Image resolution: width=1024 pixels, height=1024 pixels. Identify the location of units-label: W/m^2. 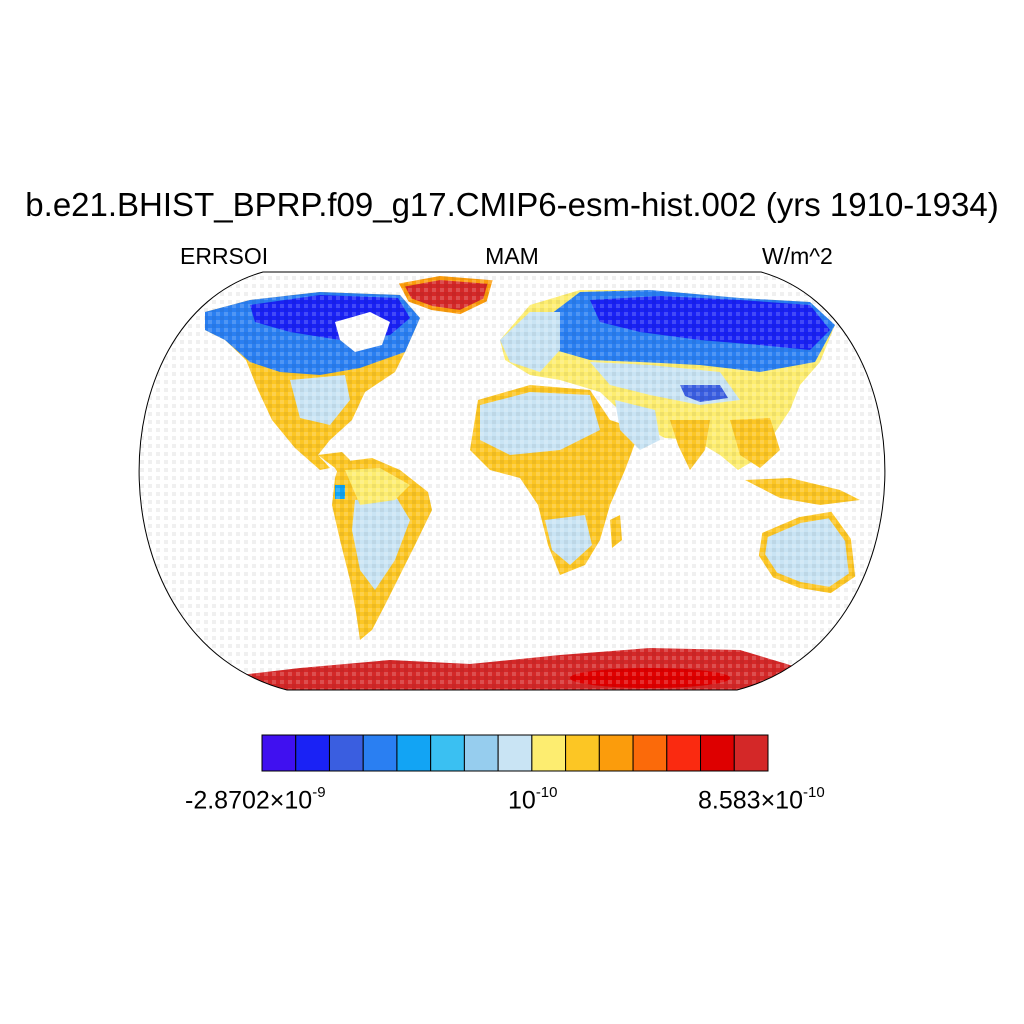
(797, 256).